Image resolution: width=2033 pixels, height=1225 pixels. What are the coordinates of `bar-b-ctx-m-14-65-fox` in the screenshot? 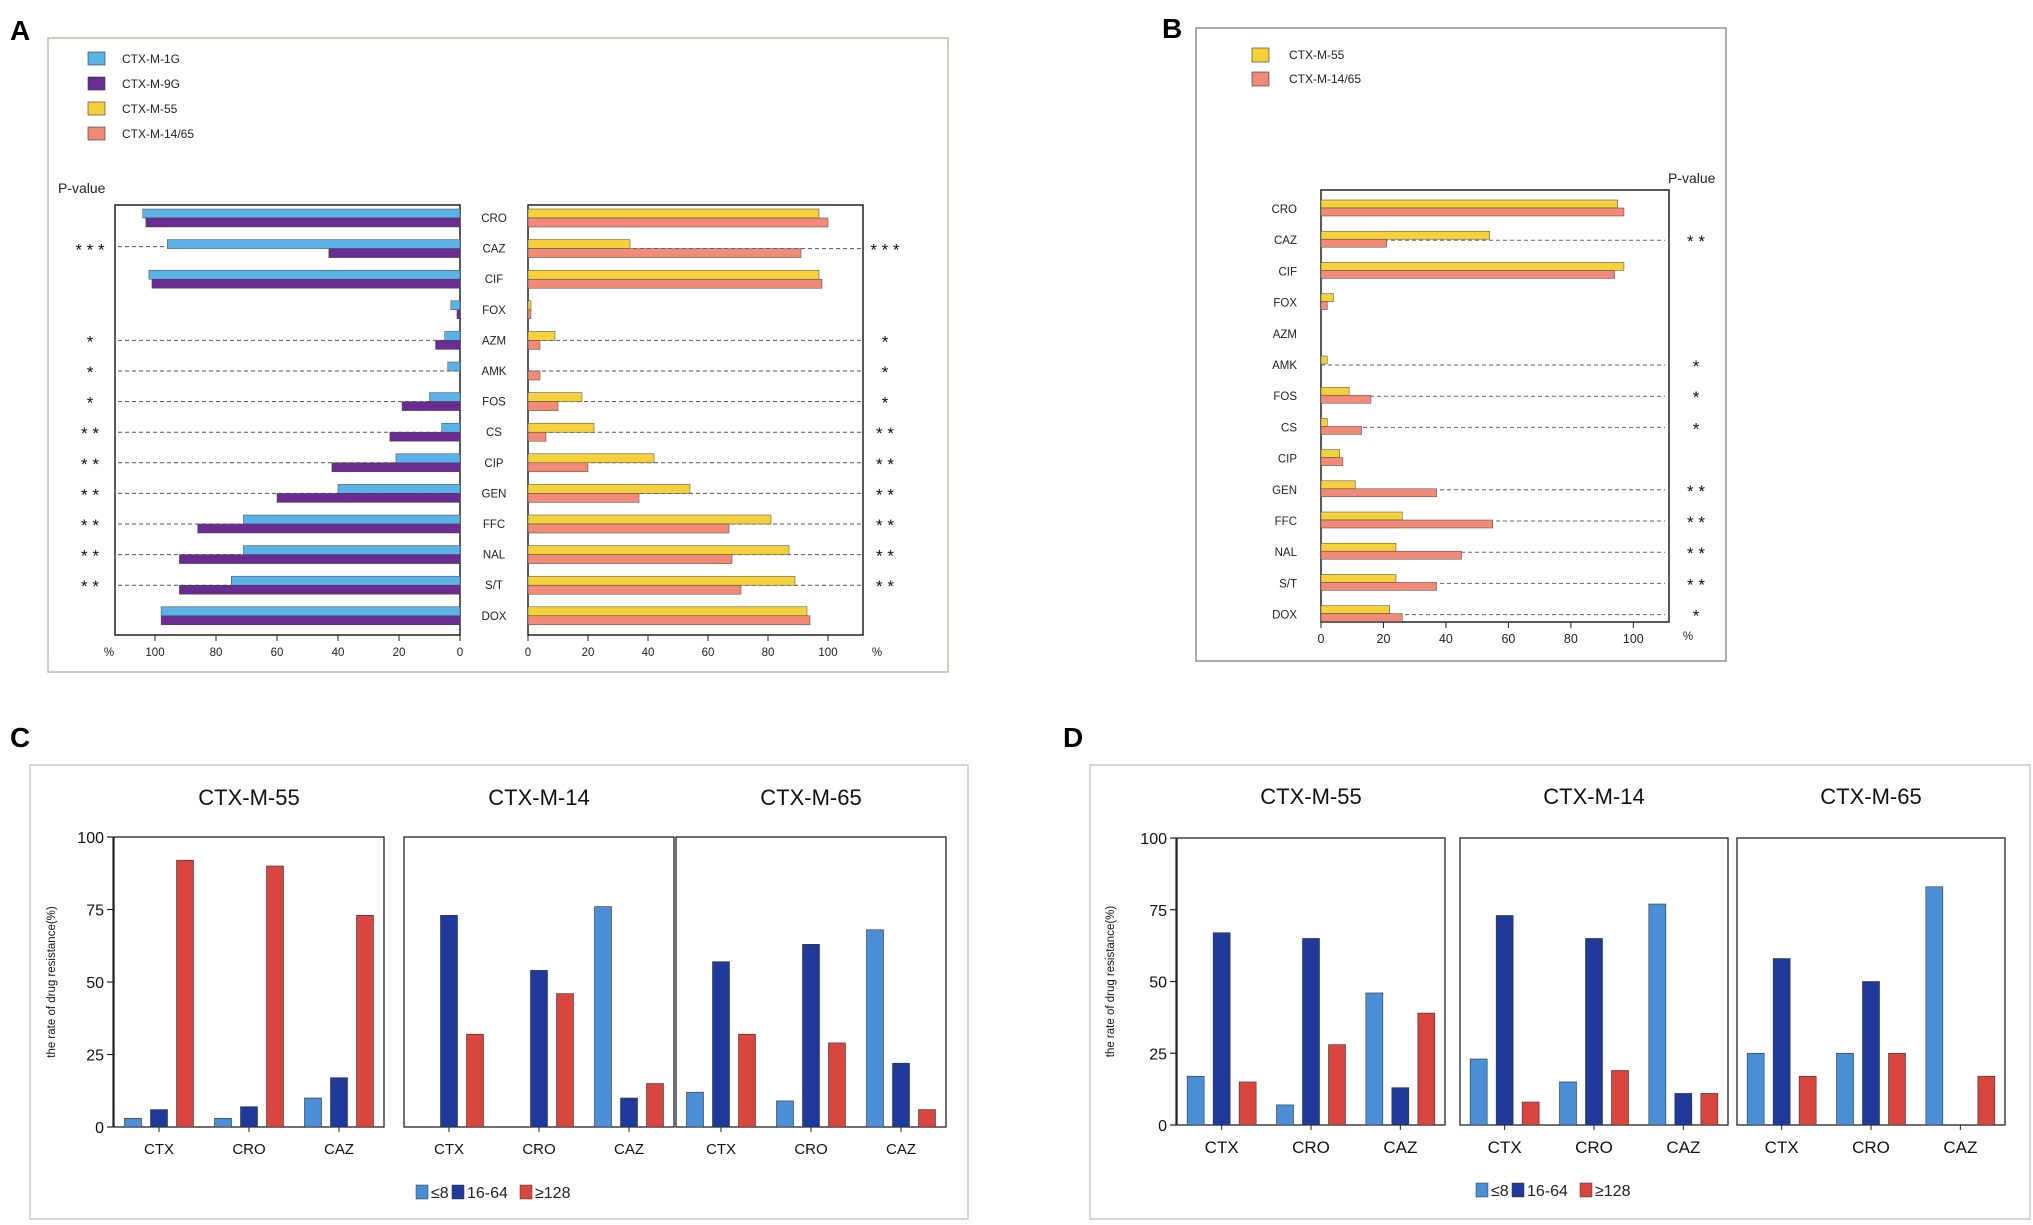 It's located at (1324, 305).